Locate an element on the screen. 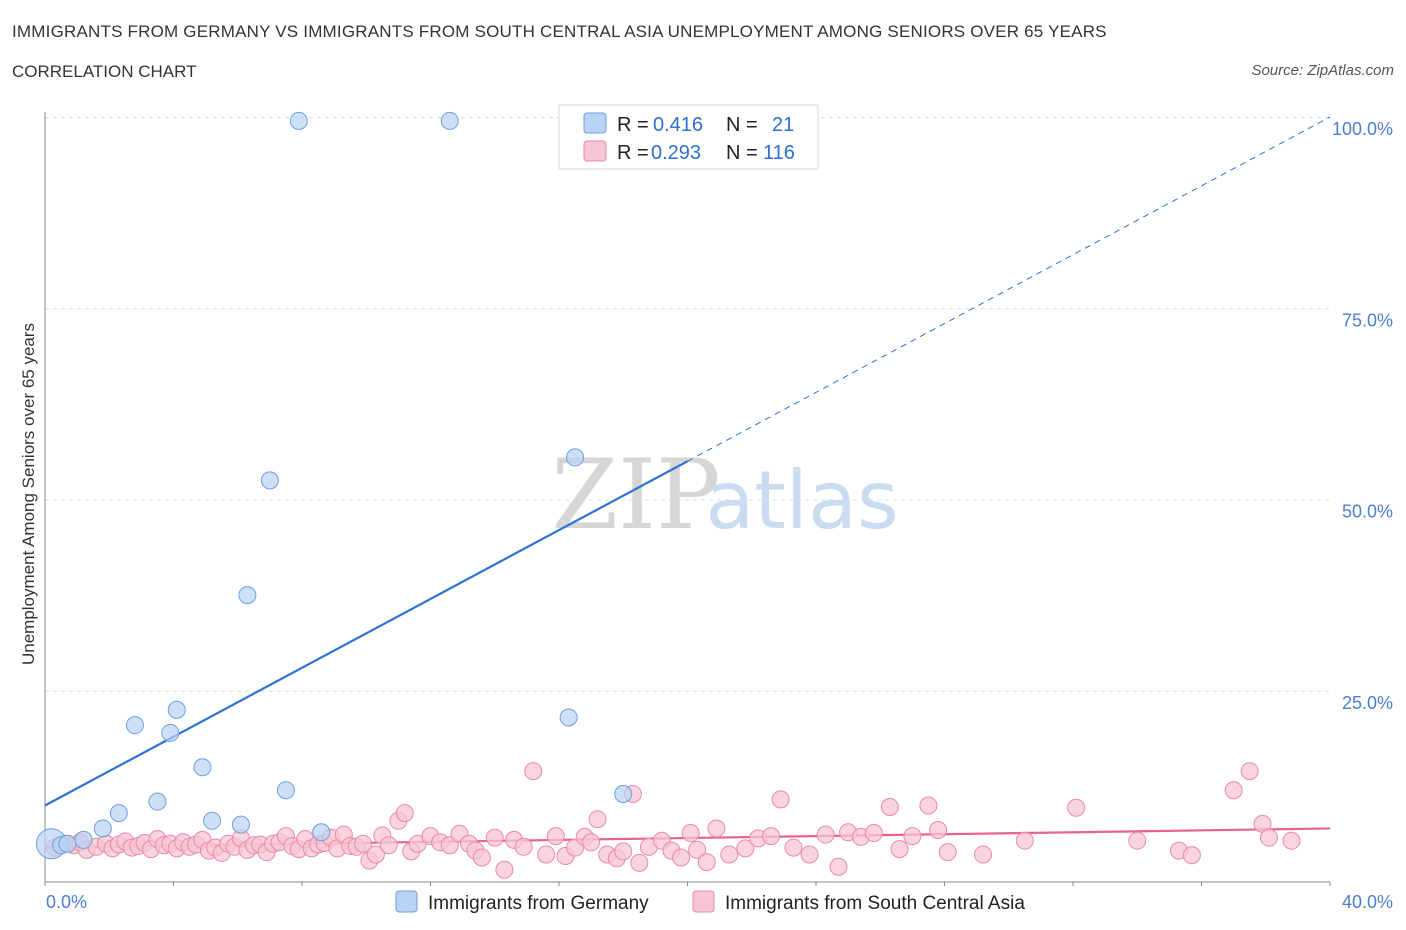  y-tick-label: 25.0% is located at coordinates (1367, 703).